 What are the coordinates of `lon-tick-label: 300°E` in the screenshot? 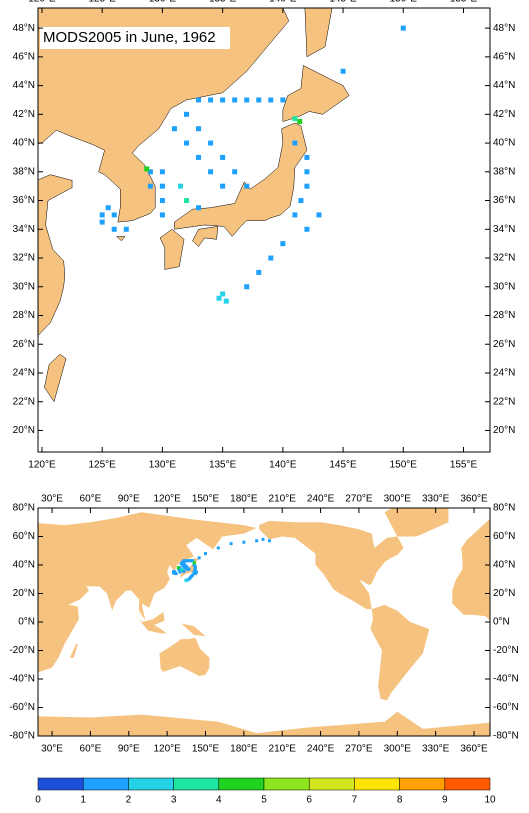 It's located at (398, 499).